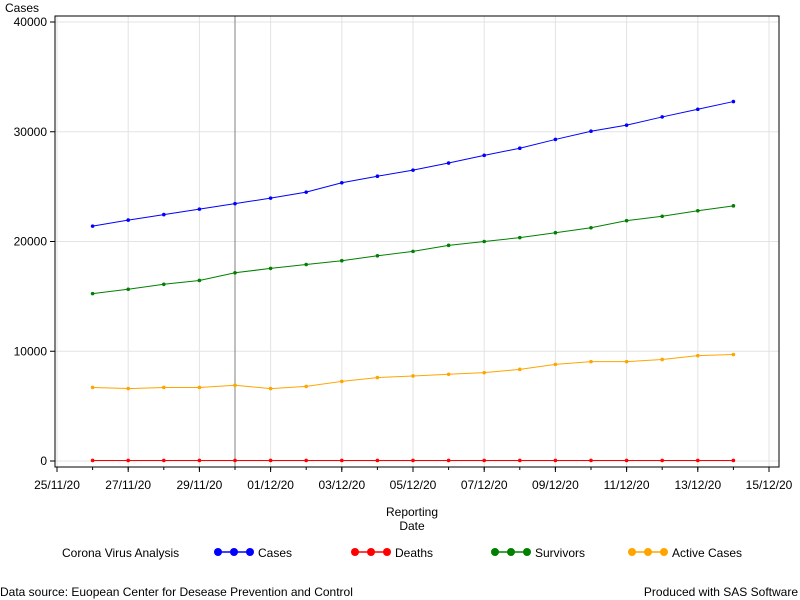  Describe the element at coordinates (341, 485) in the screenshot. I see `x-tick-label: 03/12/20` at that location.